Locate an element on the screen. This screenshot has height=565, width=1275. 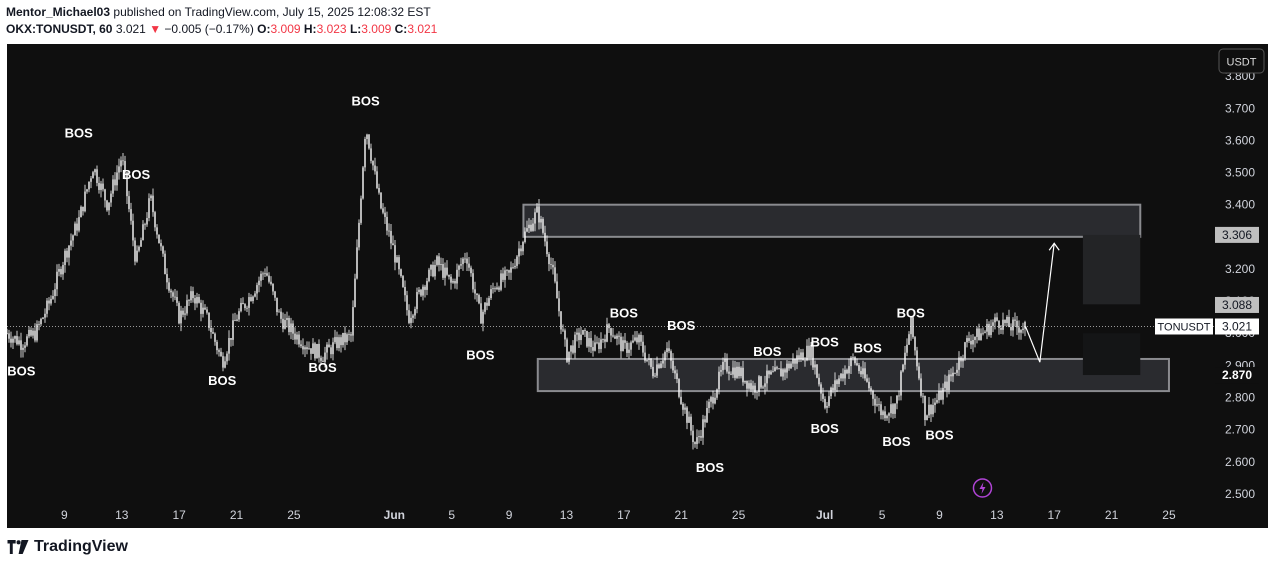
currency-label: USDT is located at coordinates (1242, 63).